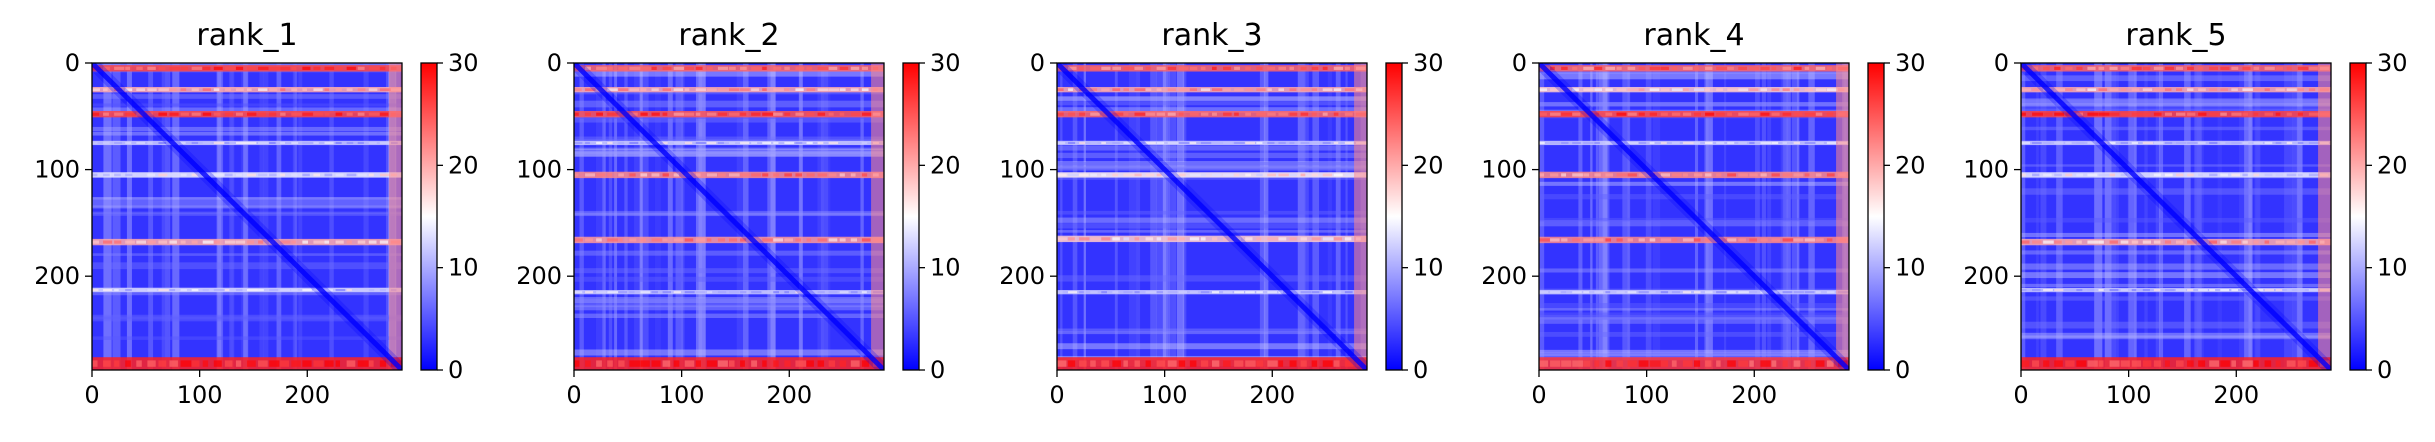 Image resolution: width=2435 pixels, height=442 pixels. Describe the element at coordinates (247, 216) in the screenshot. I see `heatmap-diagonal` at that location.